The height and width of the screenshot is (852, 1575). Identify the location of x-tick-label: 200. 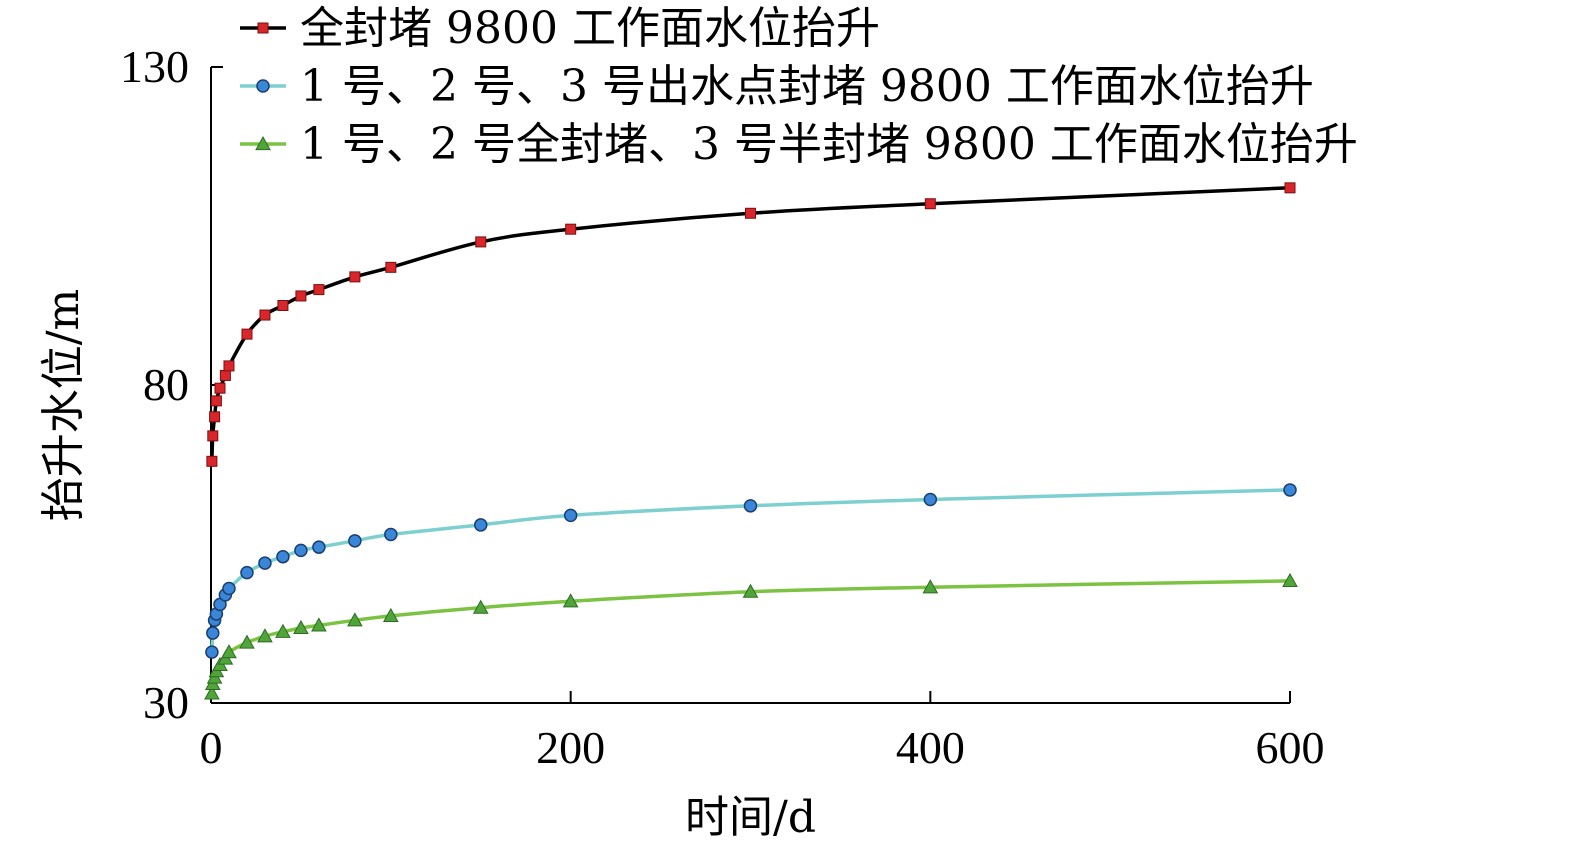
(570, 747).